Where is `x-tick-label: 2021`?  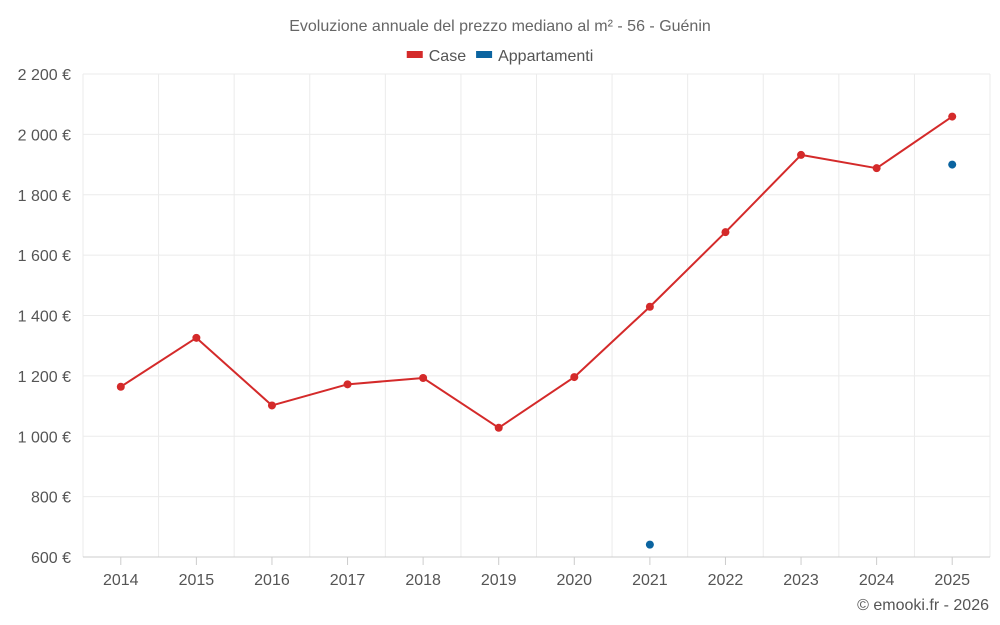 x-tick-label: 2021 is located at coordinates (650, 580).